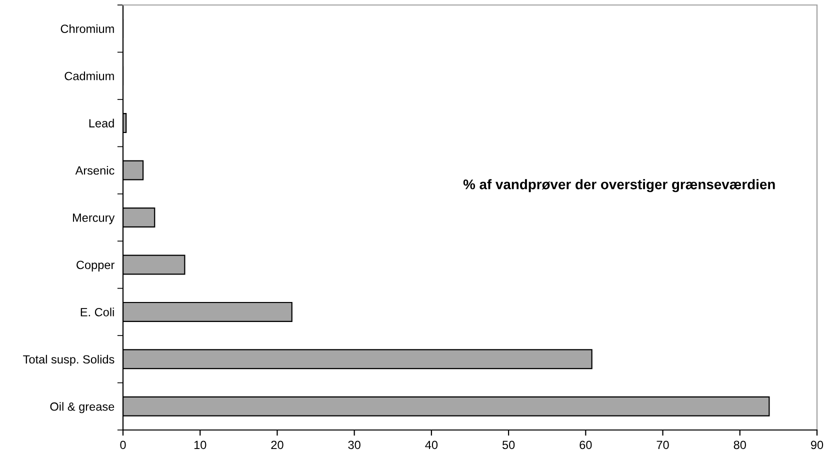 This screenshot has height=469, width=827. What do you see at coordinates (97, 312) in the screenshot?
I see `y-tick-label: E. Coli` at bounding box center [97, 312].